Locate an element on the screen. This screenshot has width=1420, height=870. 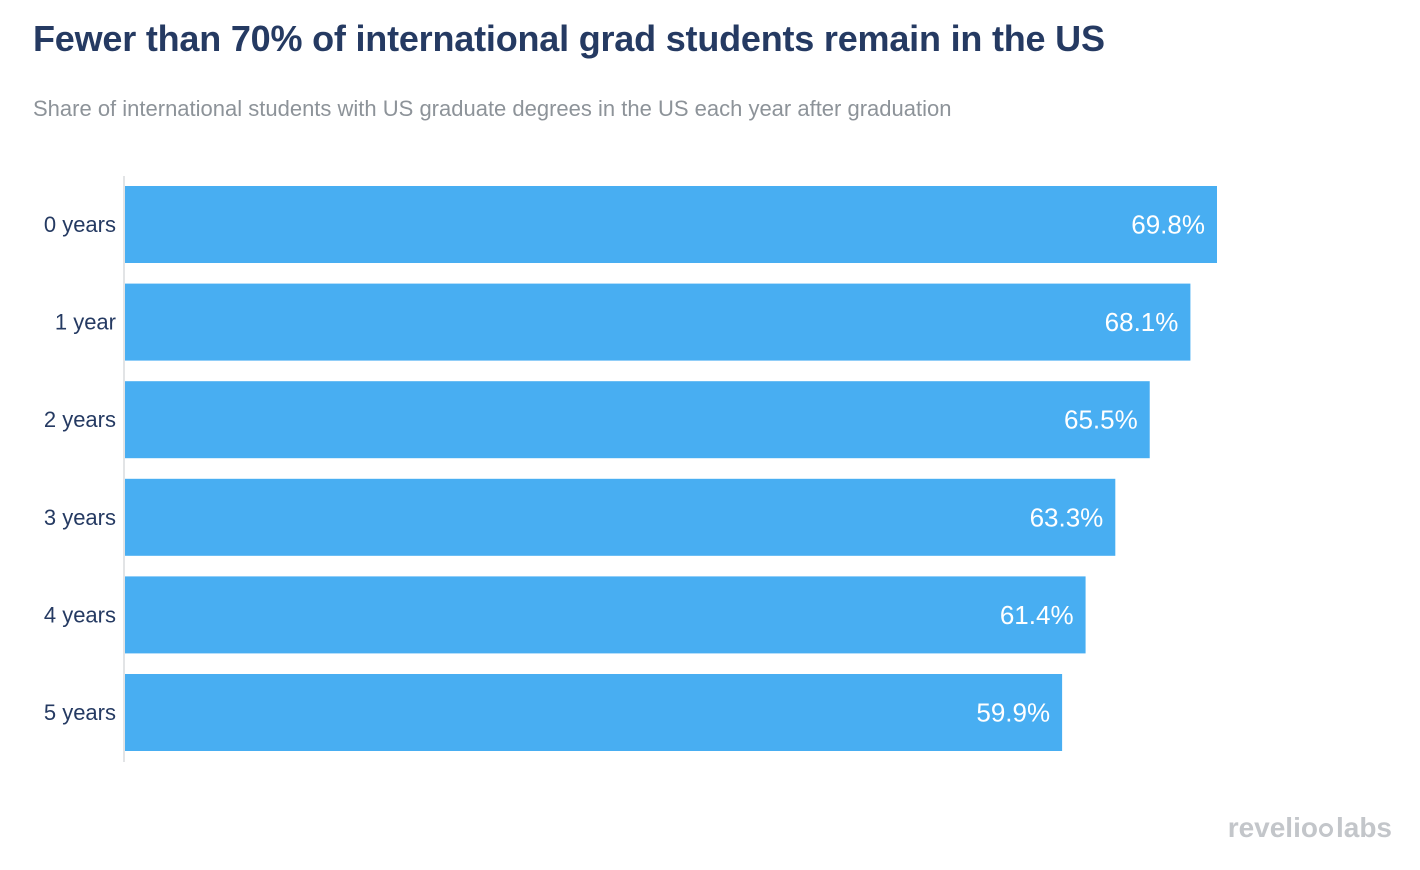
value-label-5: 59.9% is located at coordinates (1013, 713).